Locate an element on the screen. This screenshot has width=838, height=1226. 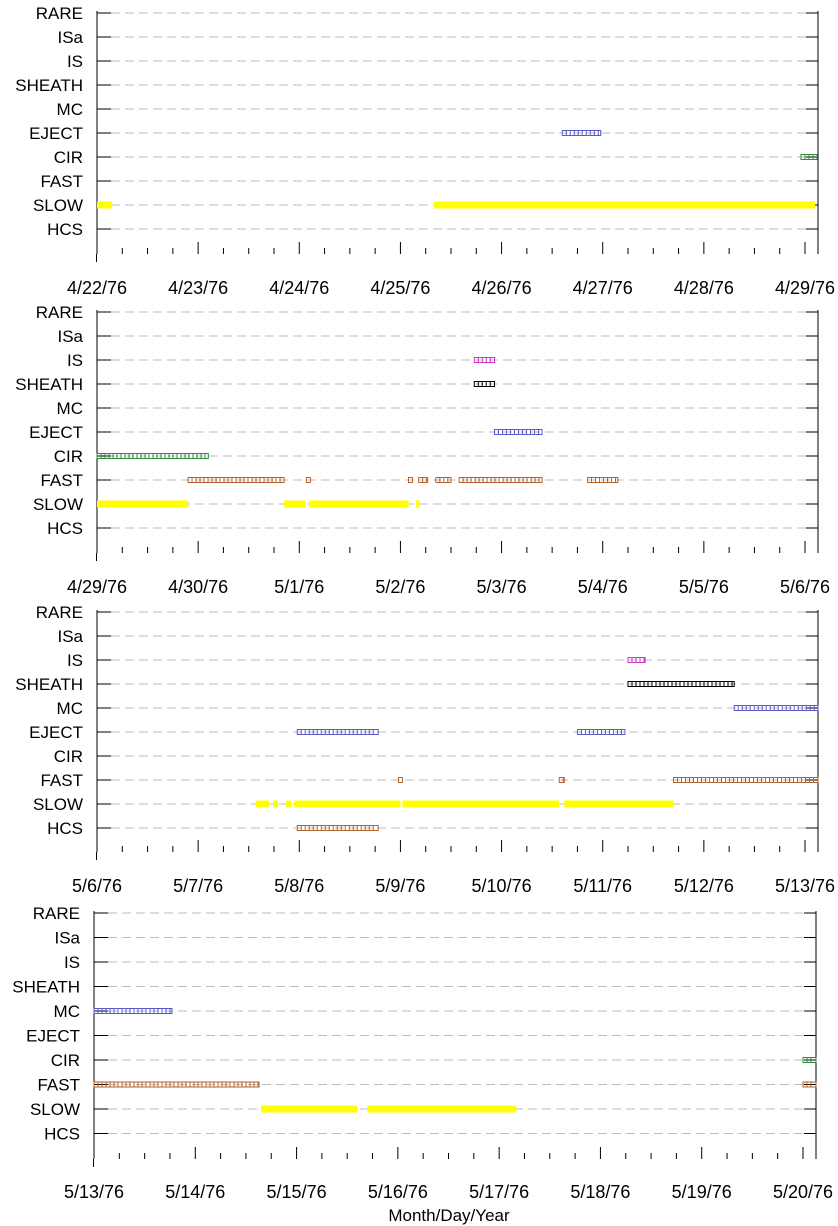
x-tick-label: 5/13/76 is located at coordinates (805, 886).